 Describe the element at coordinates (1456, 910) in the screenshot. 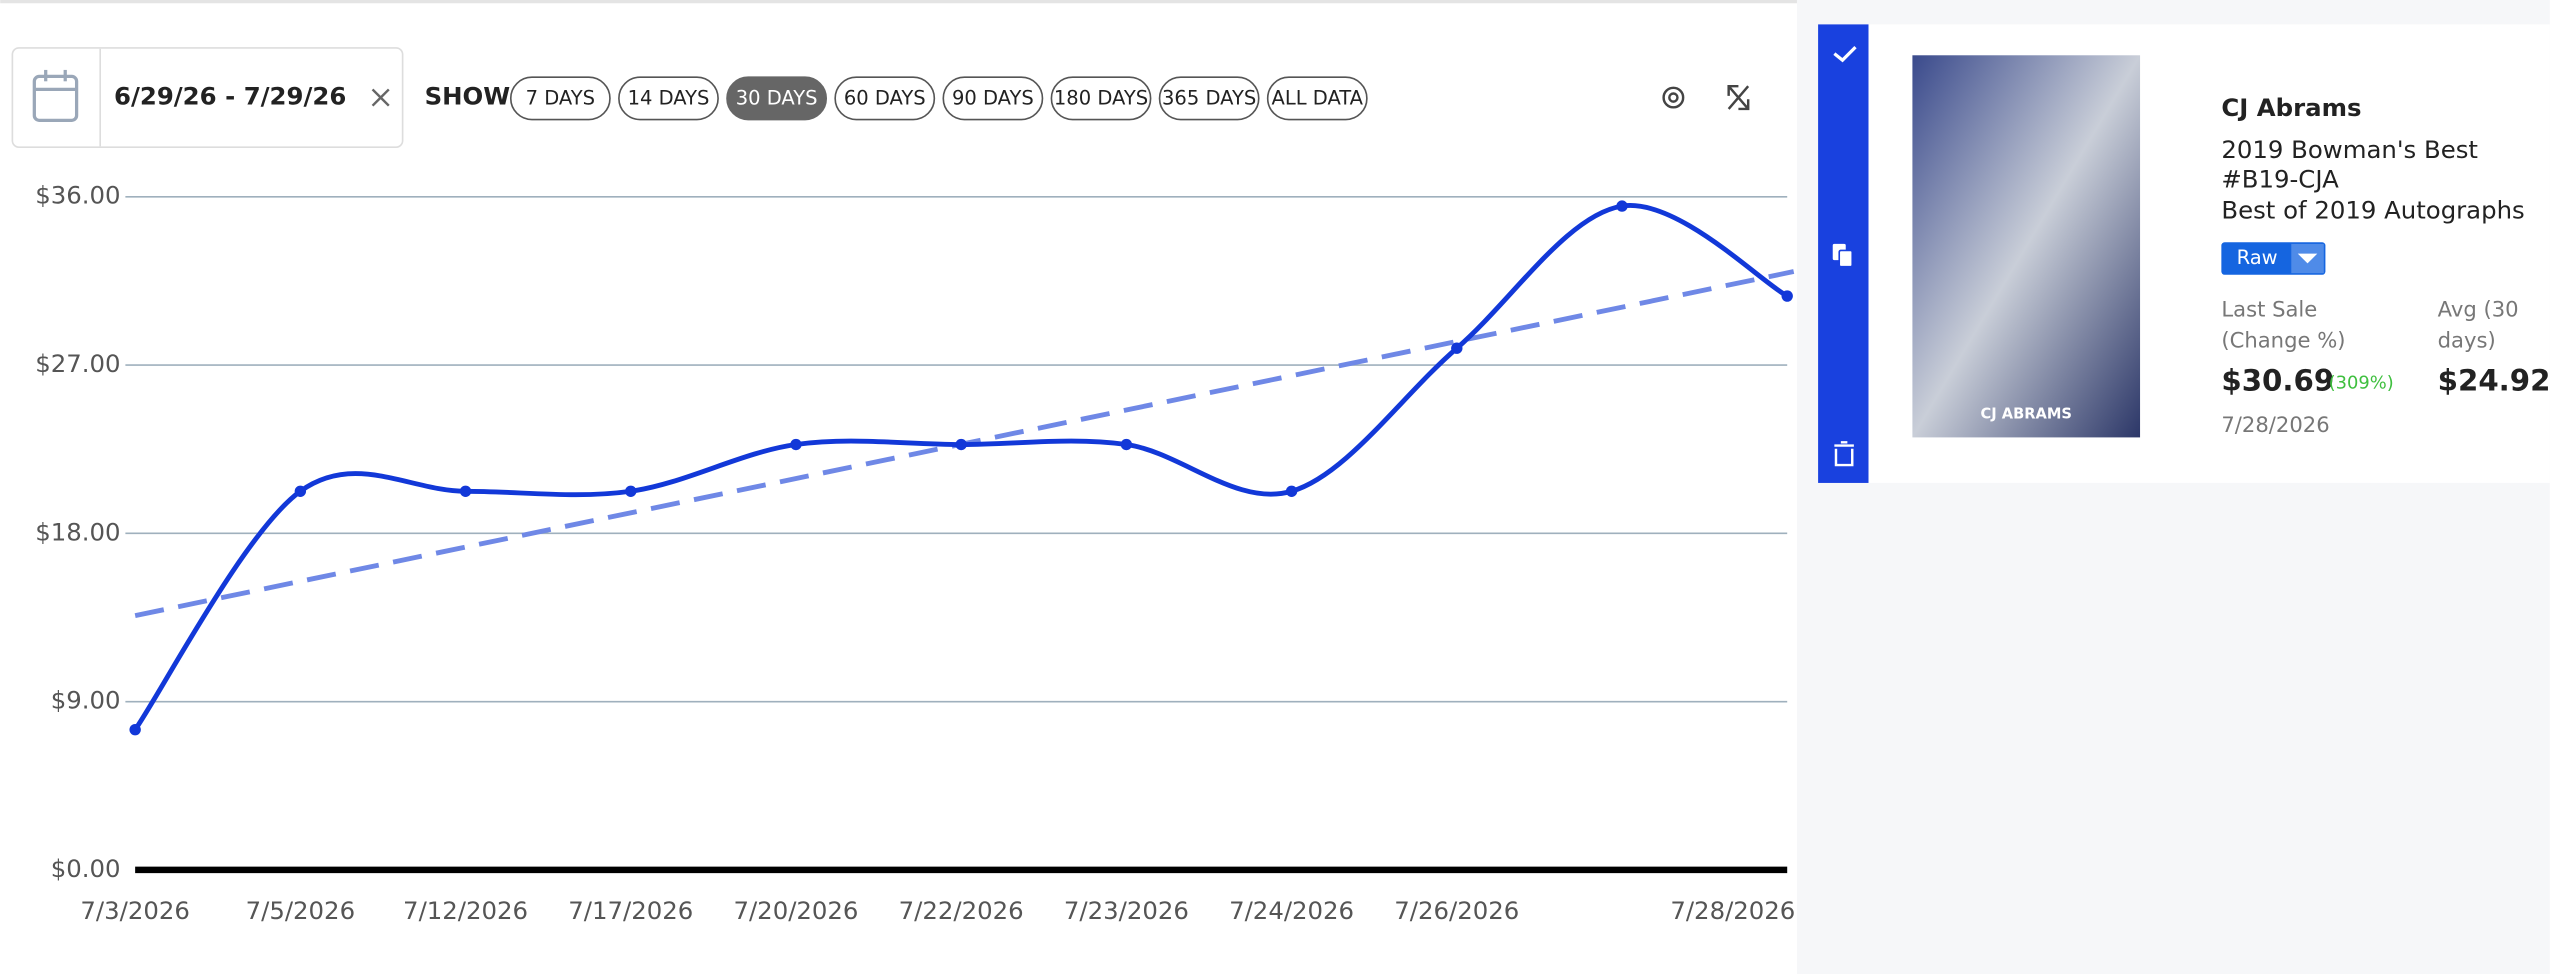

I see `x-tick-label: 7/26/2026` at that location.